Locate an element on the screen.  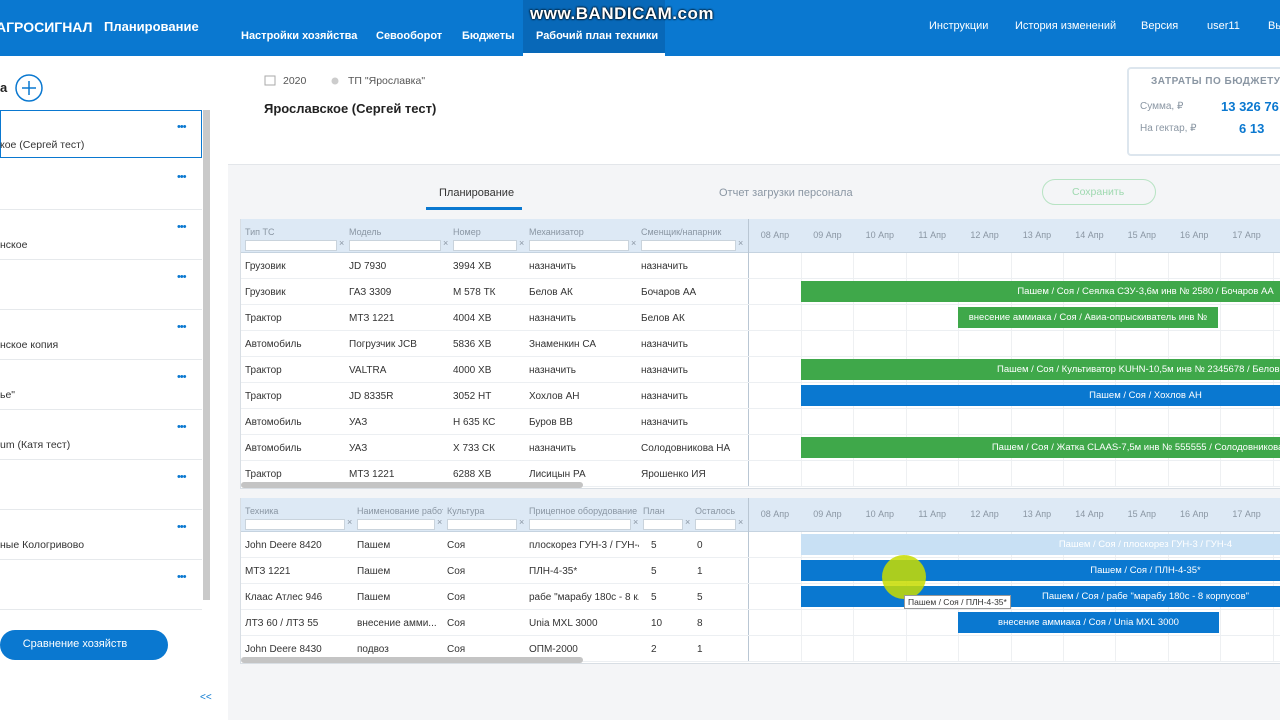
date-header: 12 Апр is located at coordinates (984, 514).